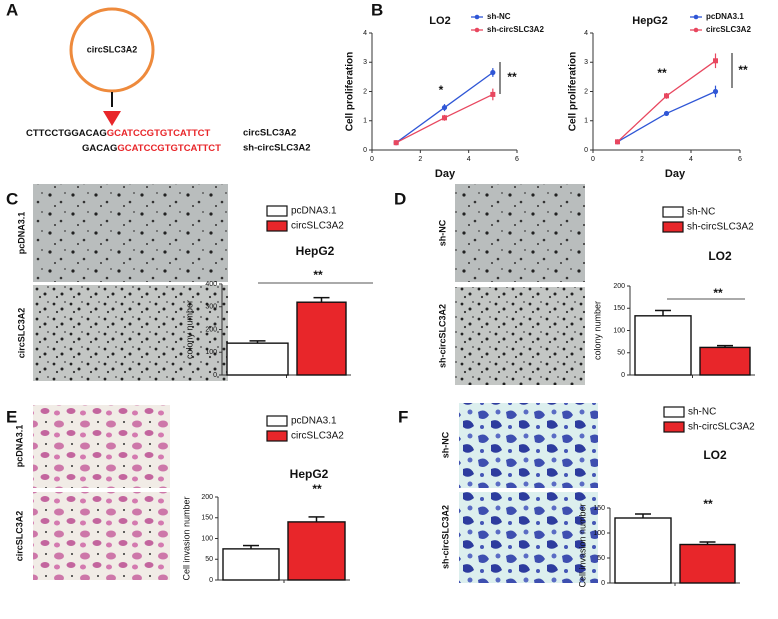 The width and height of the screenshot is (778, 619). I want to click on seq-black: CTTCCTGGACAG, so click(66, 133).